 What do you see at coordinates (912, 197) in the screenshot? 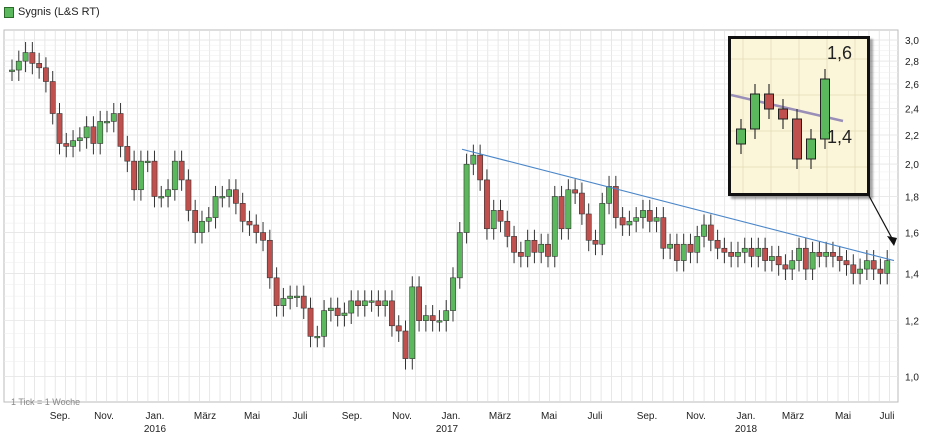
I see `y-tick-label: 1,8` at bounding box center [912, 197].